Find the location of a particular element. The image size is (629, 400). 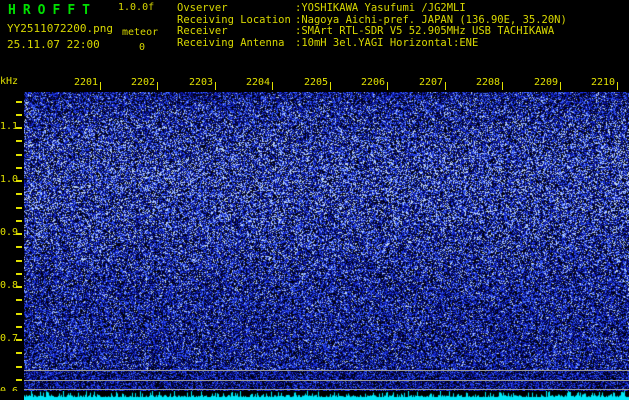

x-tick-label: 2201 is located at coordinates (86, 82).